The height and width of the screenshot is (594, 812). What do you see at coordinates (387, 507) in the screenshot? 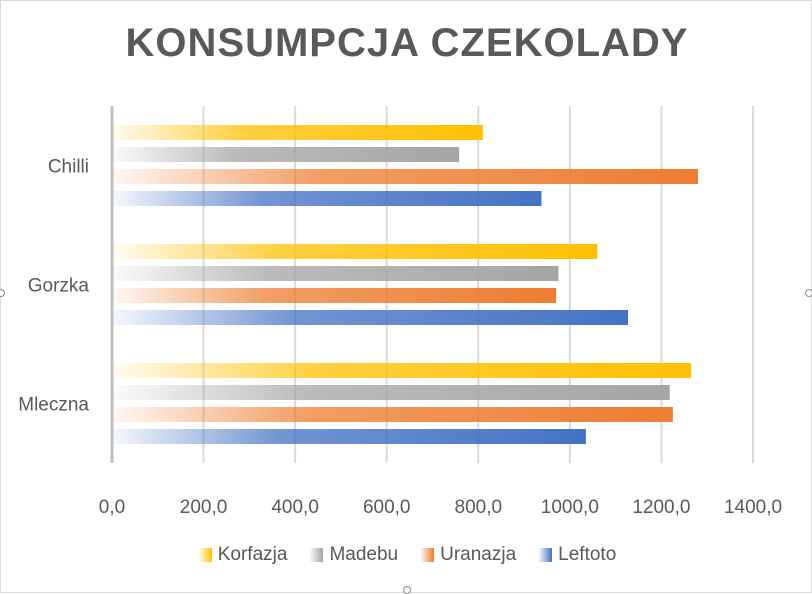
I see `x-tick-label: 600,0` at bounding box center [387, 507].